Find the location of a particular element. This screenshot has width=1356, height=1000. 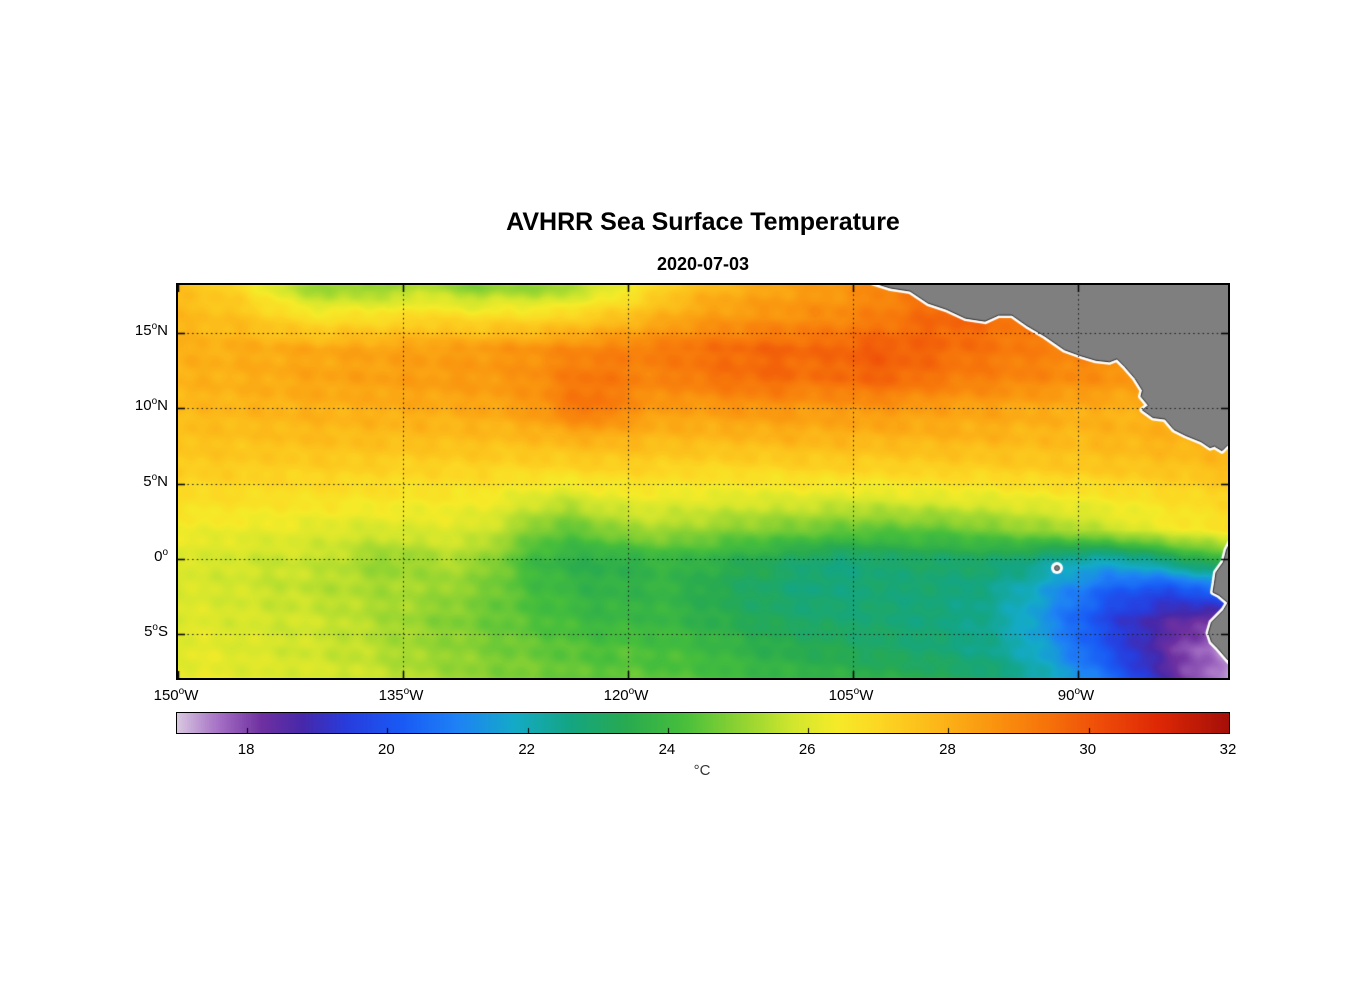

colorbar-tick-label: 24 is located at coordinates (667, 749).